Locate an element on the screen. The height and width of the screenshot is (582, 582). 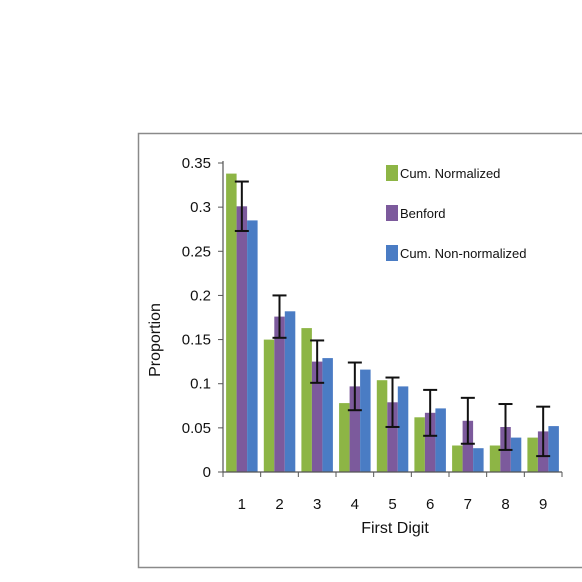
y-tick-label: 0.05 is located at coordinates (196, 428).